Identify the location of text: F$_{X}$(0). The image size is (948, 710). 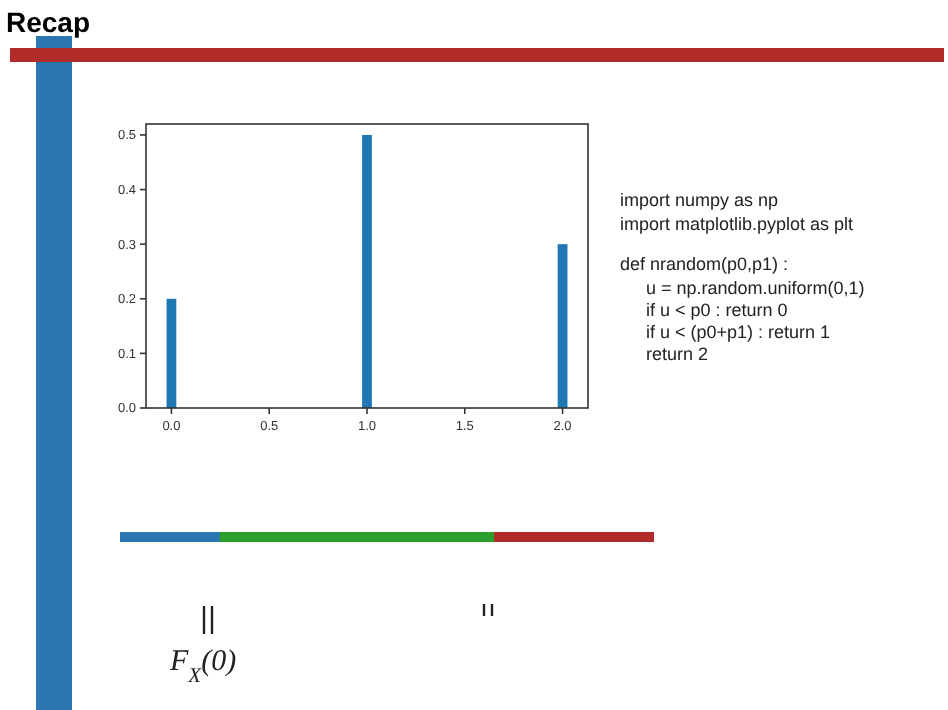
(202, 666).